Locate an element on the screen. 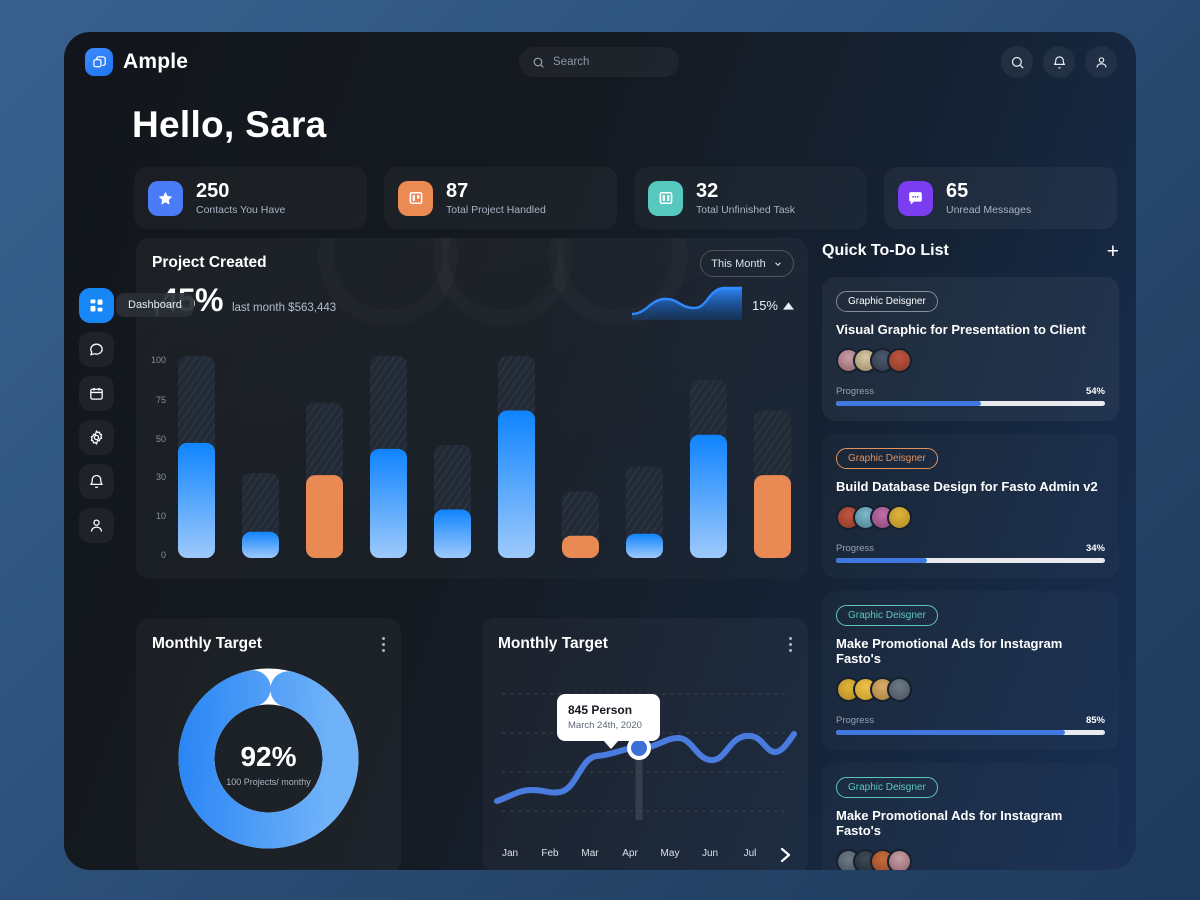 The height and width of the screenshot is (900, 1200). brand-name: Ample is located at coordinates (156, 61).